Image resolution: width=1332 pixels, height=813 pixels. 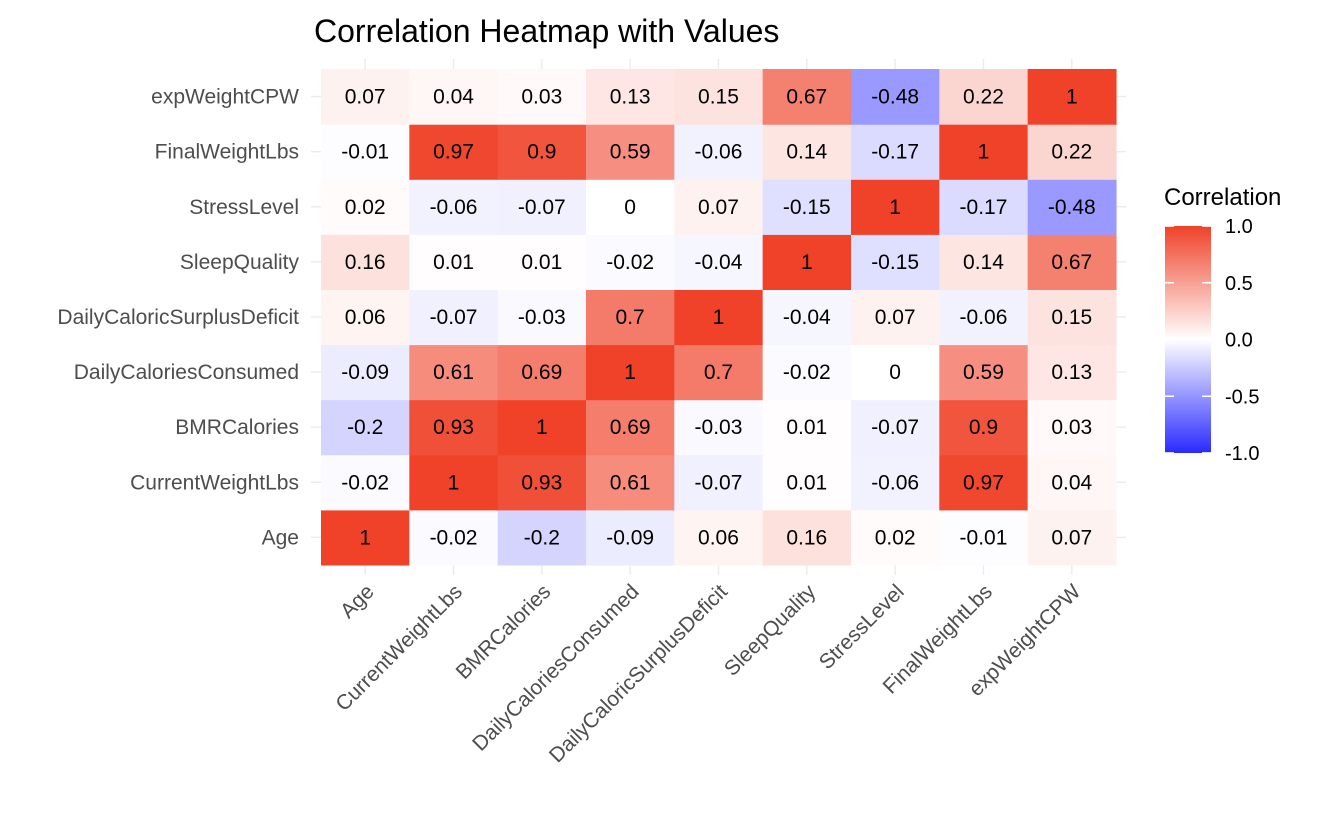 What do you see at coordinates (630, 482) in the screenshot?
I see `cell-value-label: 0.61` at bounding box center [630, 482].